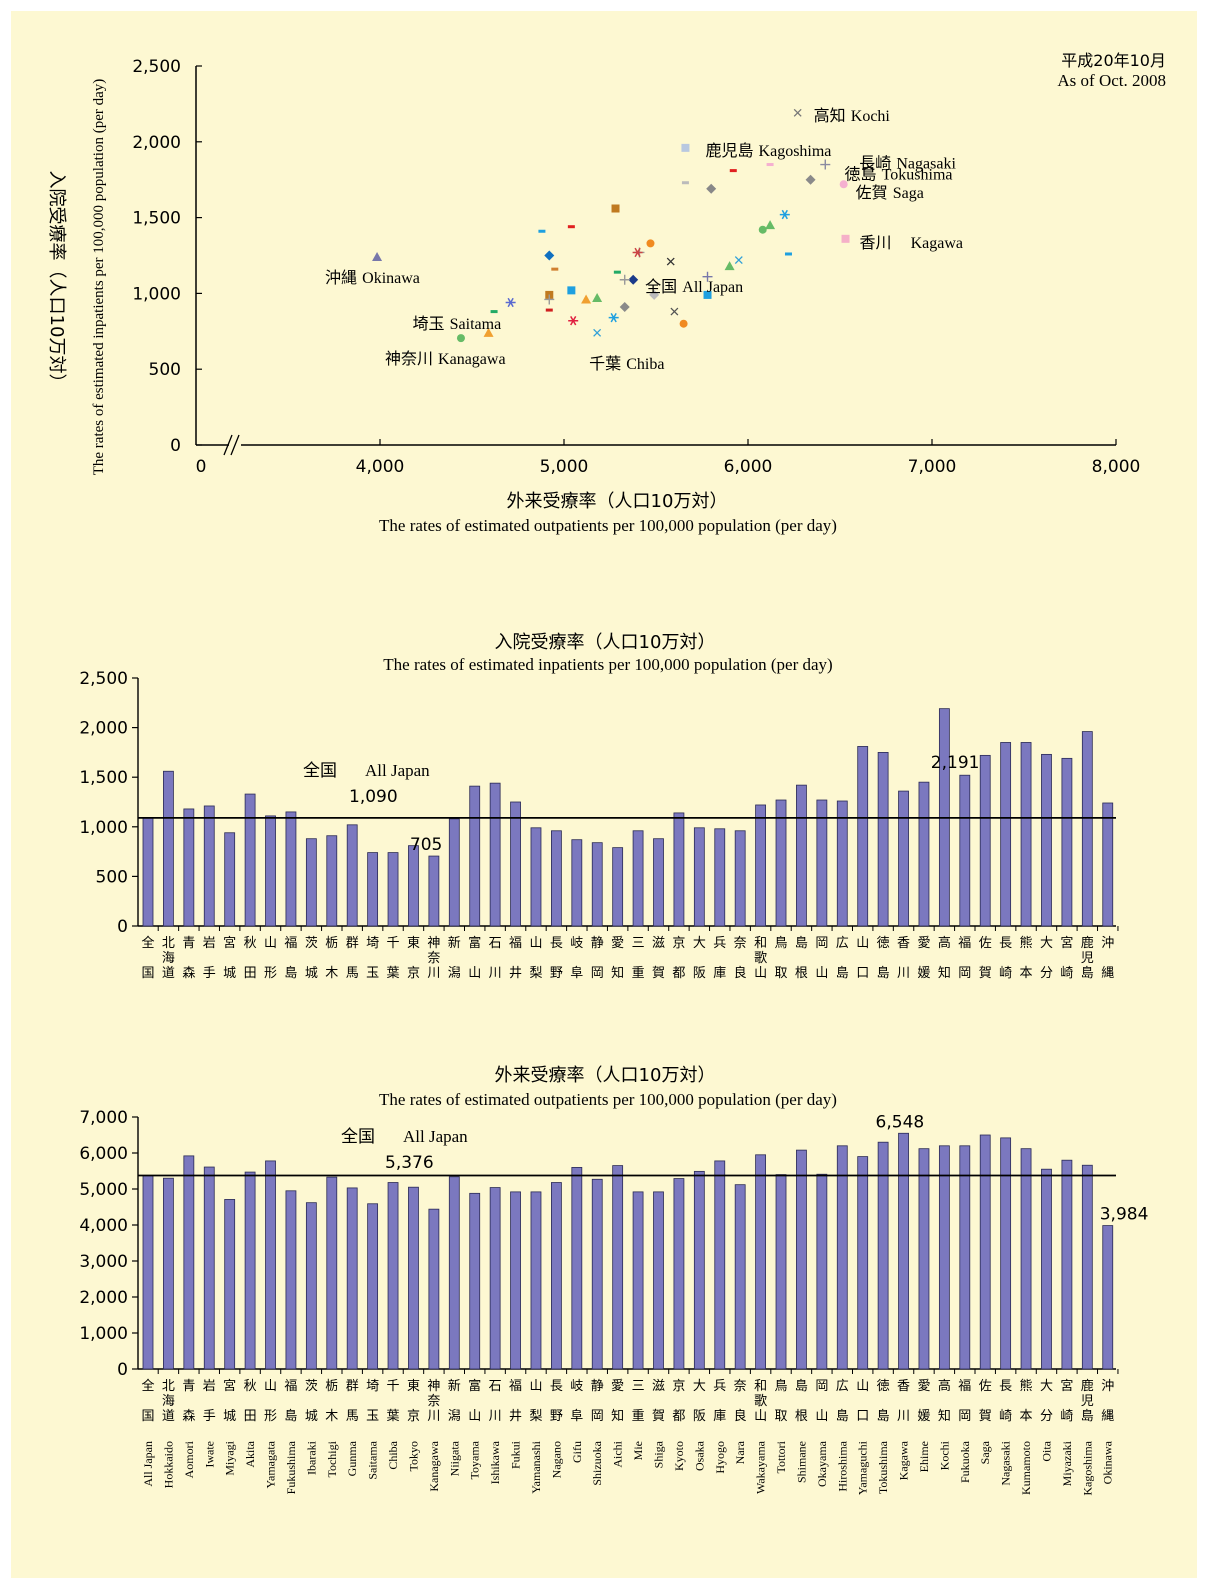 The height and width of the screenshot is (1589, 1208). I want to click on bar-ibaraki, so click(311, 1286).